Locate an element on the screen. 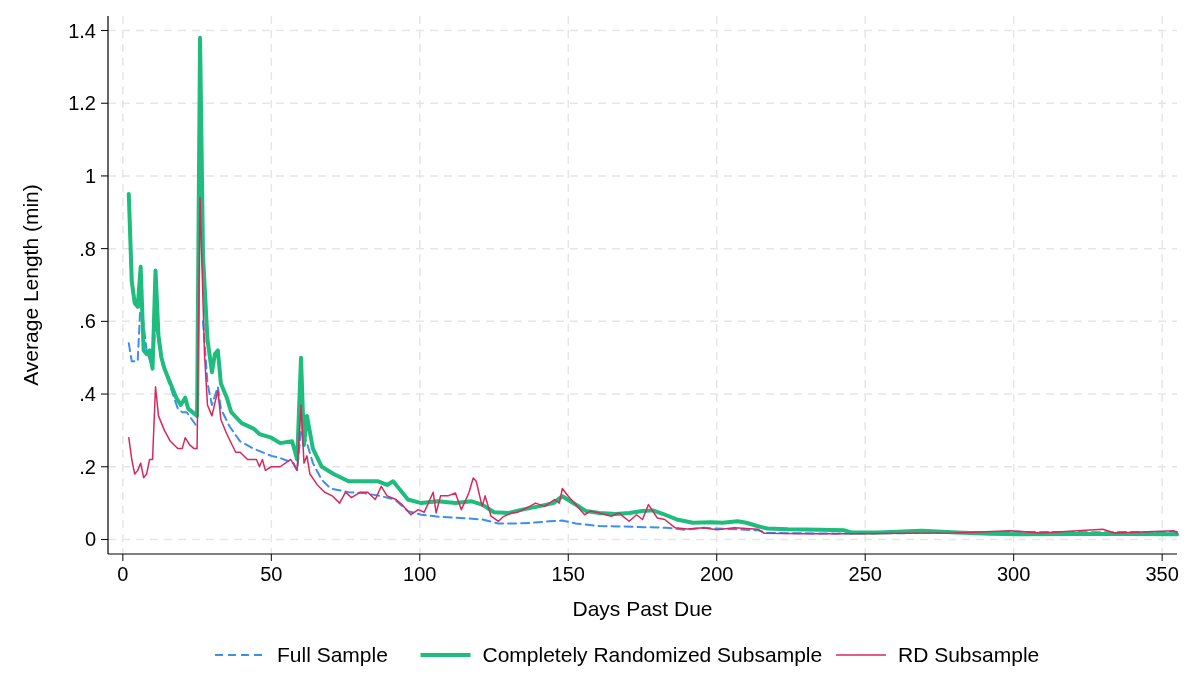 The width and height of the screenshot is (1197, 690). x-tick-label: 300 is located at coordinates (1013, 574).